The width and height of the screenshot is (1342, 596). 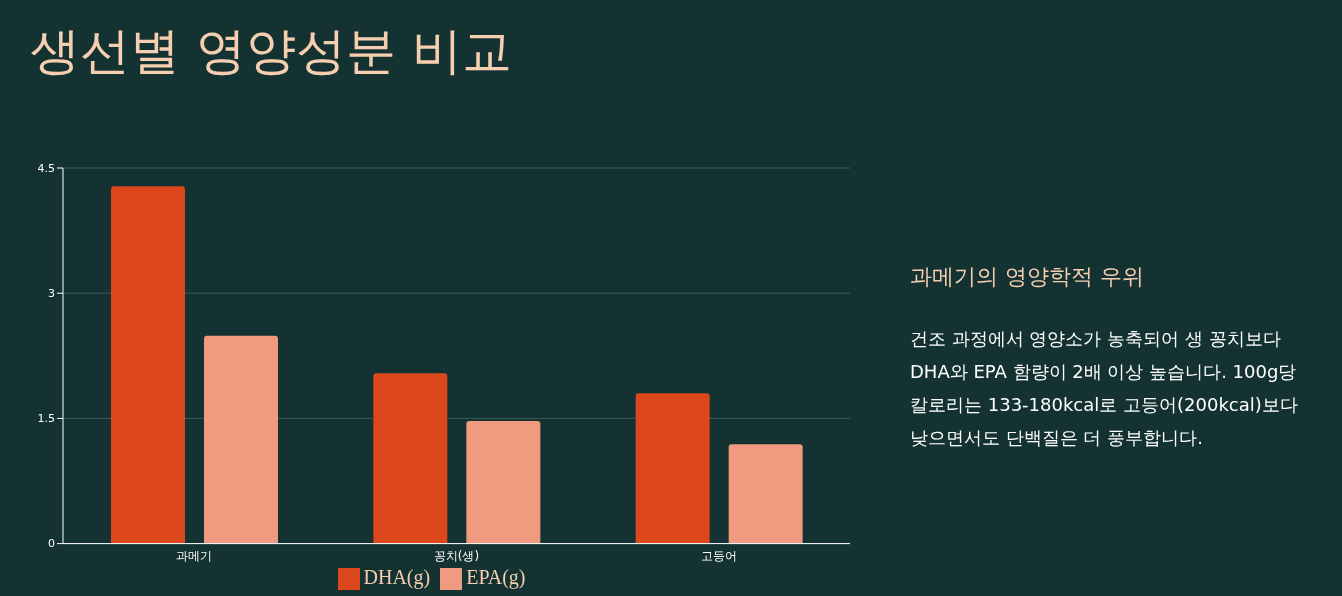 What do you see at coordinates (194, 556) in the screenshot?
I see `x-tick-label: 과메기` at bounding box center [194, 556].